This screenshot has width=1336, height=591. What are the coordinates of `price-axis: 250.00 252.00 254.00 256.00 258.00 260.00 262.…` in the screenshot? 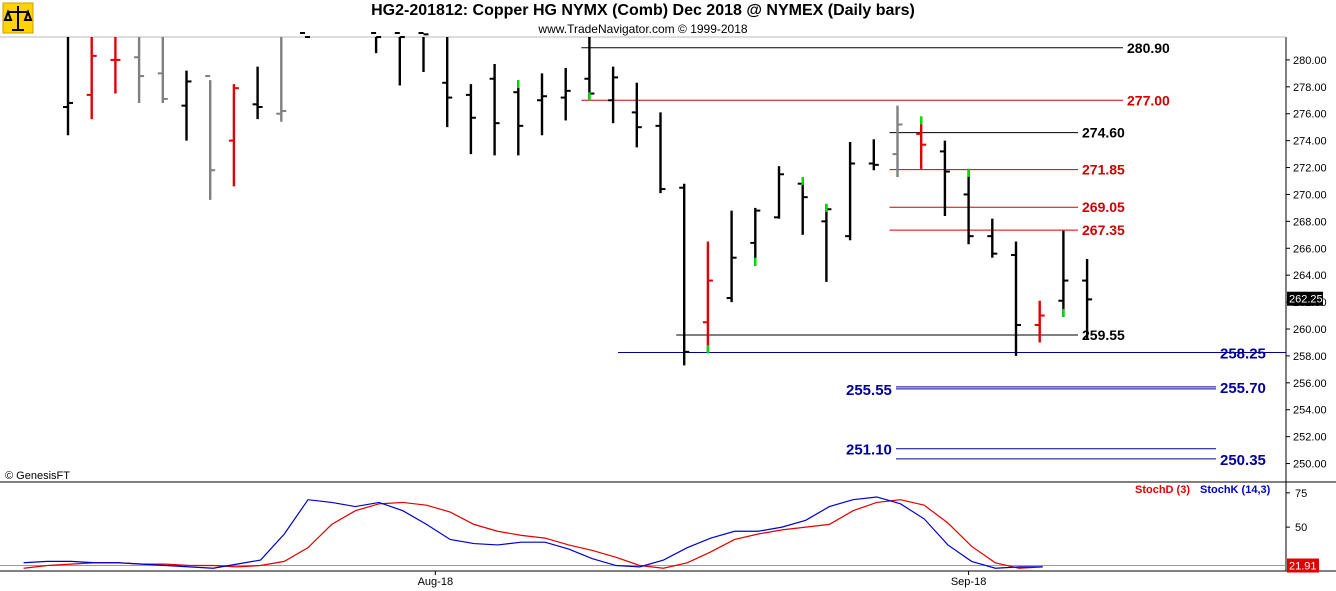 It's located at (1306, 263).